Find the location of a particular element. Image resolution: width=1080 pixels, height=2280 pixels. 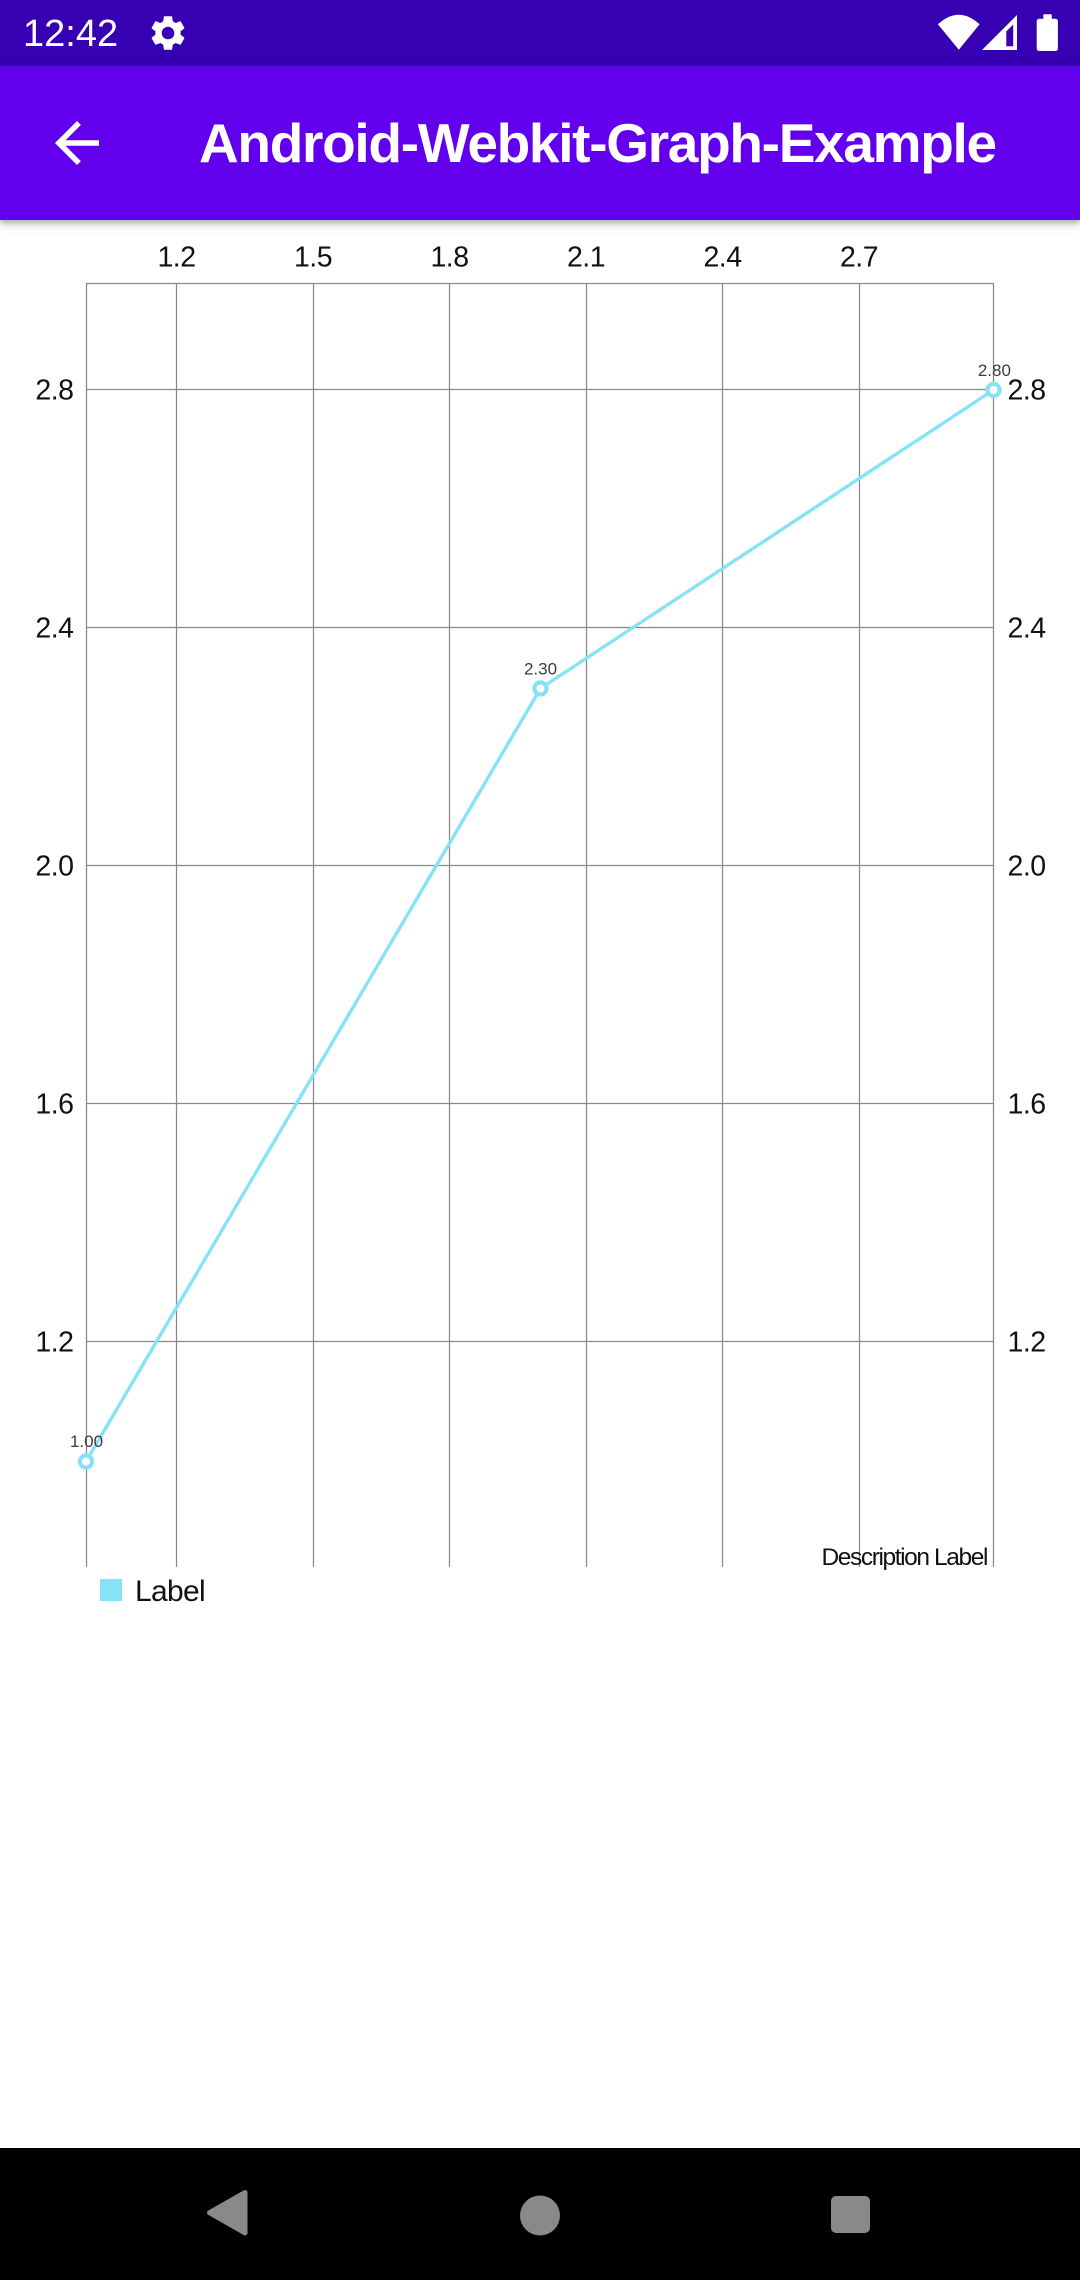

svg-text: 1.8 is located at coordinates (449, 258).